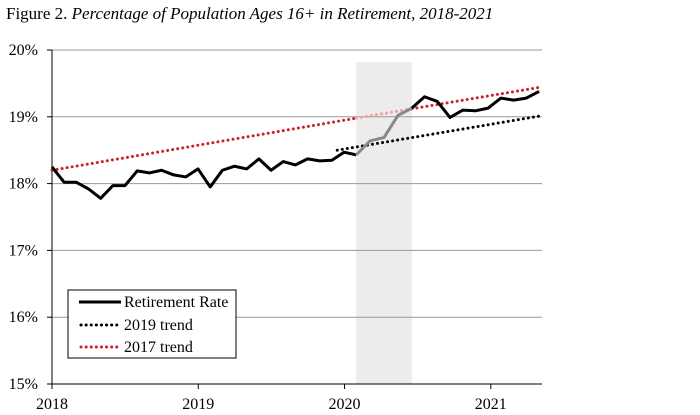  Describe the element at coordinates (176, 302) in the screenshot. I see `legend-label-retirement-rate: Retirement Rate` at that location.